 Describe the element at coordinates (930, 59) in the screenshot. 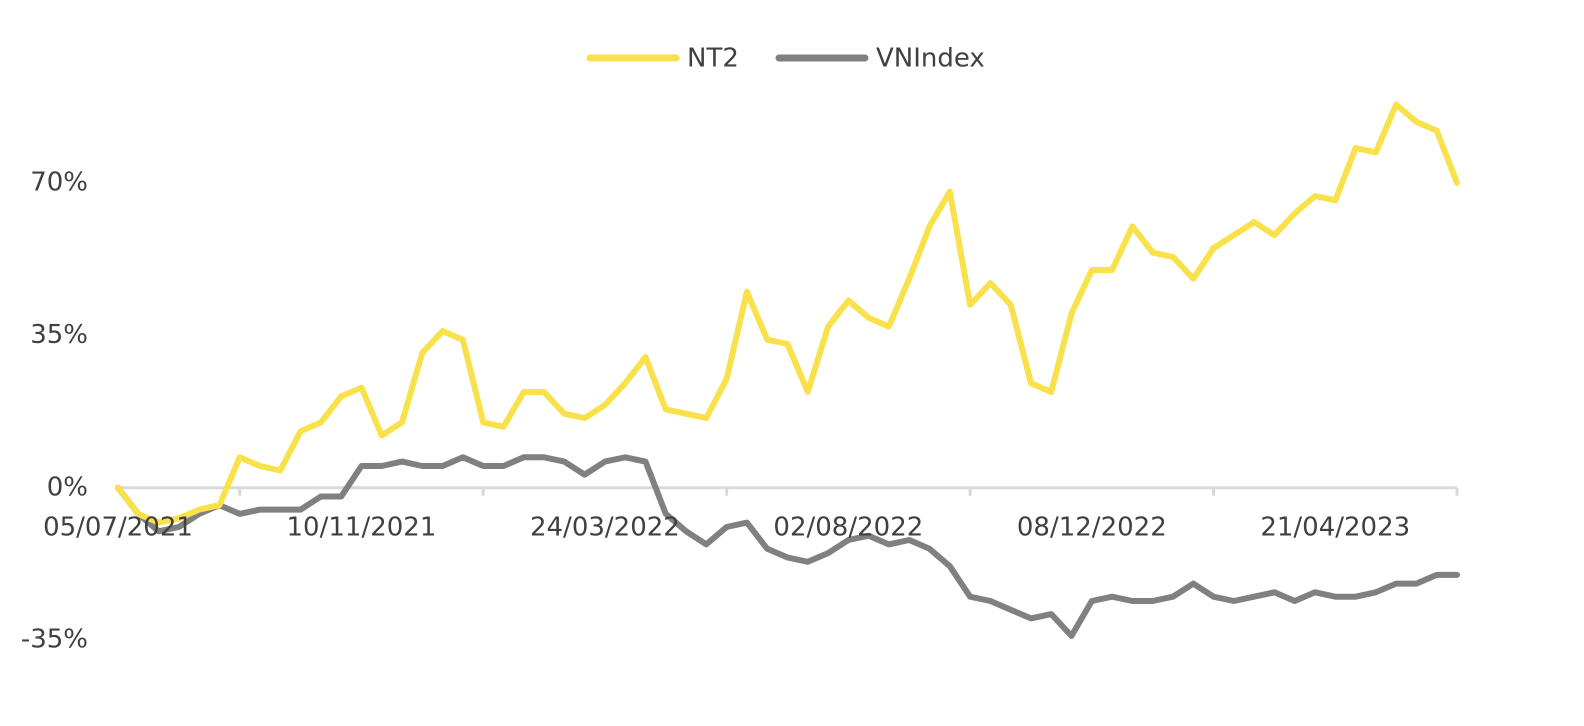

I see `legend-label: VNIndex` at that location.